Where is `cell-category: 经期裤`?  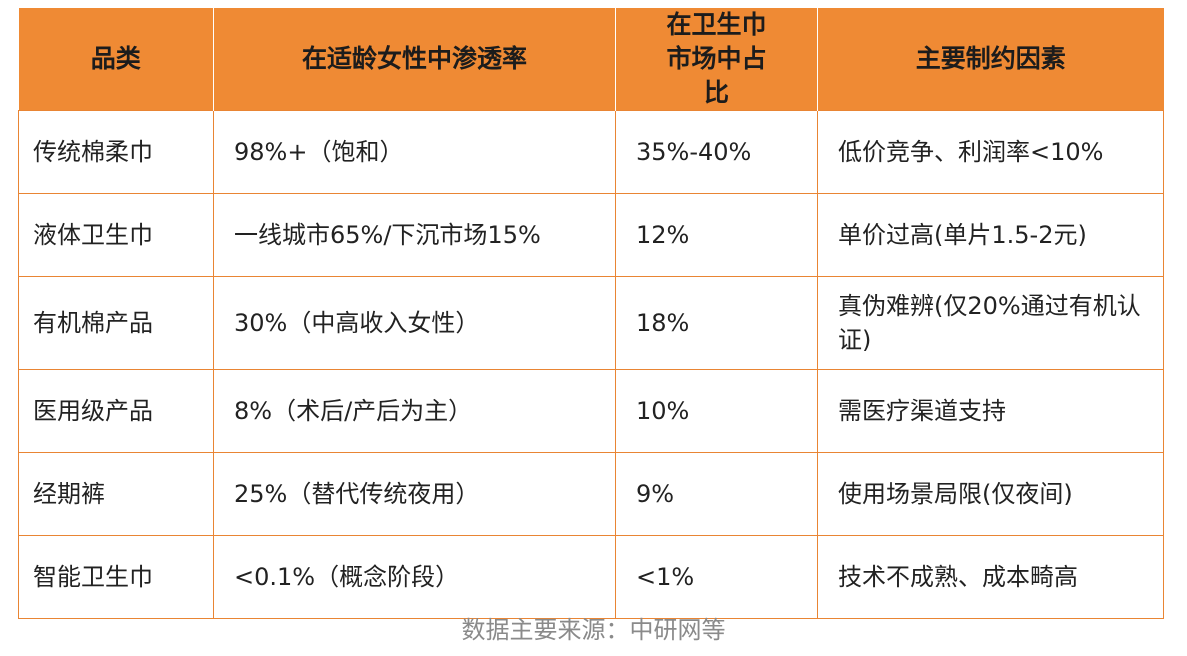 cell-category: 经期裤 is located at coordinates (116, 494).